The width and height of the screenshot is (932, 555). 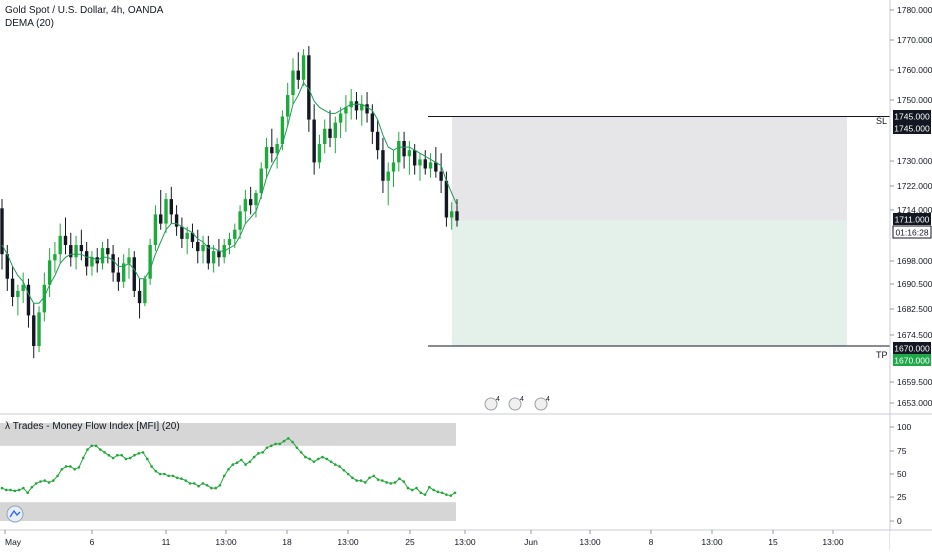 I want to click on take-profit-zone, so click(x=649, y=283).